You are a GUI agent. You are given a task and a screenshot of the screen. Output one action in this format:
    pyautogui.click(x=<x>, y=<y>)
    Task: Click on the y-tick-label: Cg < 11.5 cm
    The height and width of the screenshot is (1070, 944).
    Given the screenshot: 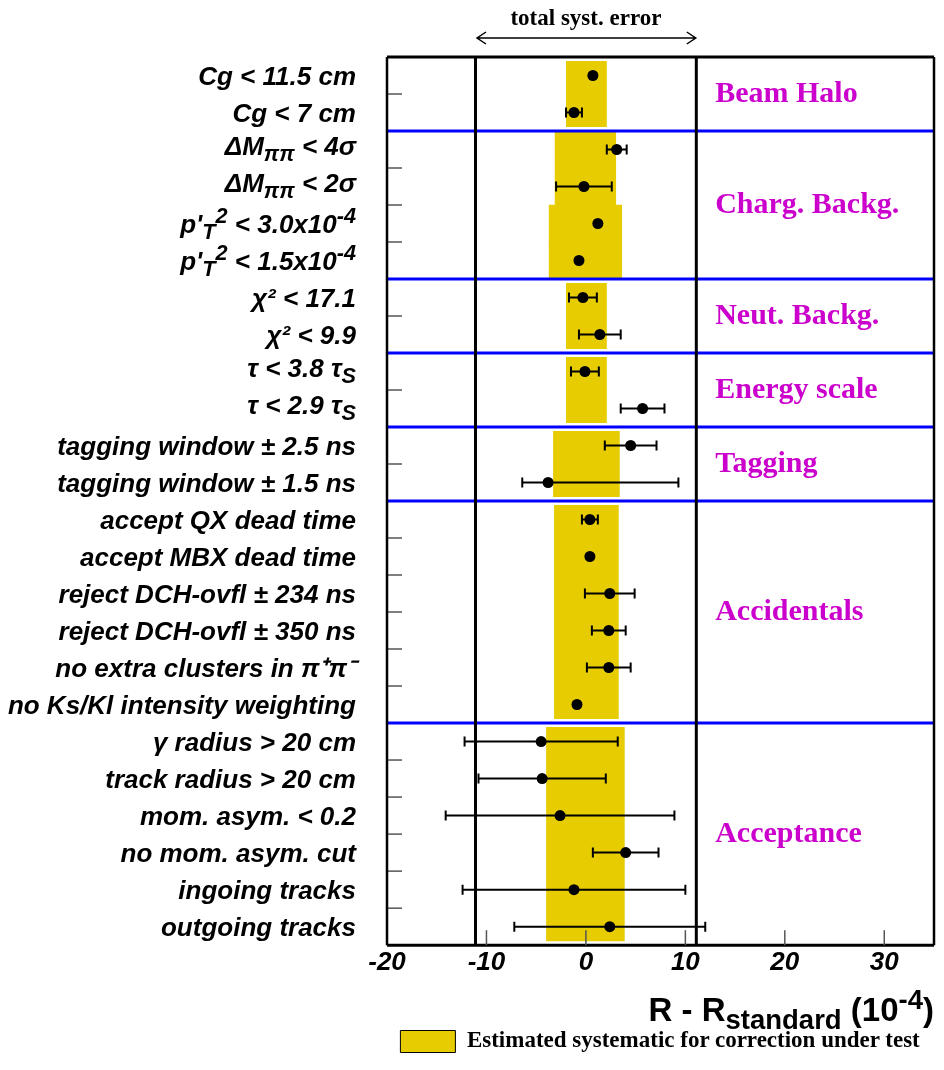 What is the action you would take?
    pyautogui.click(x=277, y=75)
    